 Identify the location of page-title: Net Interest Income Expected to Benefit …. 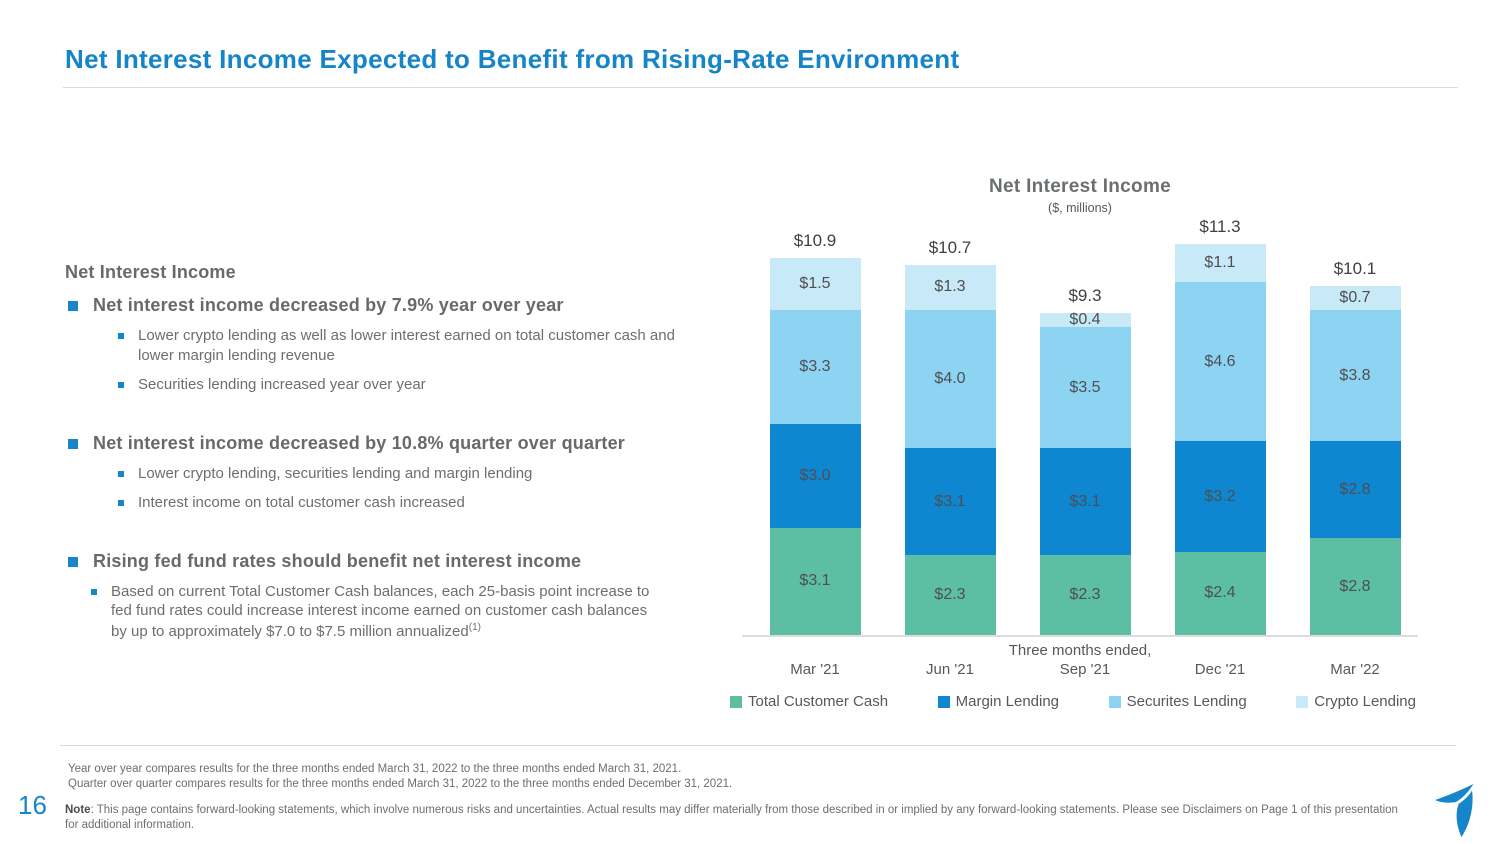
(512, 59).